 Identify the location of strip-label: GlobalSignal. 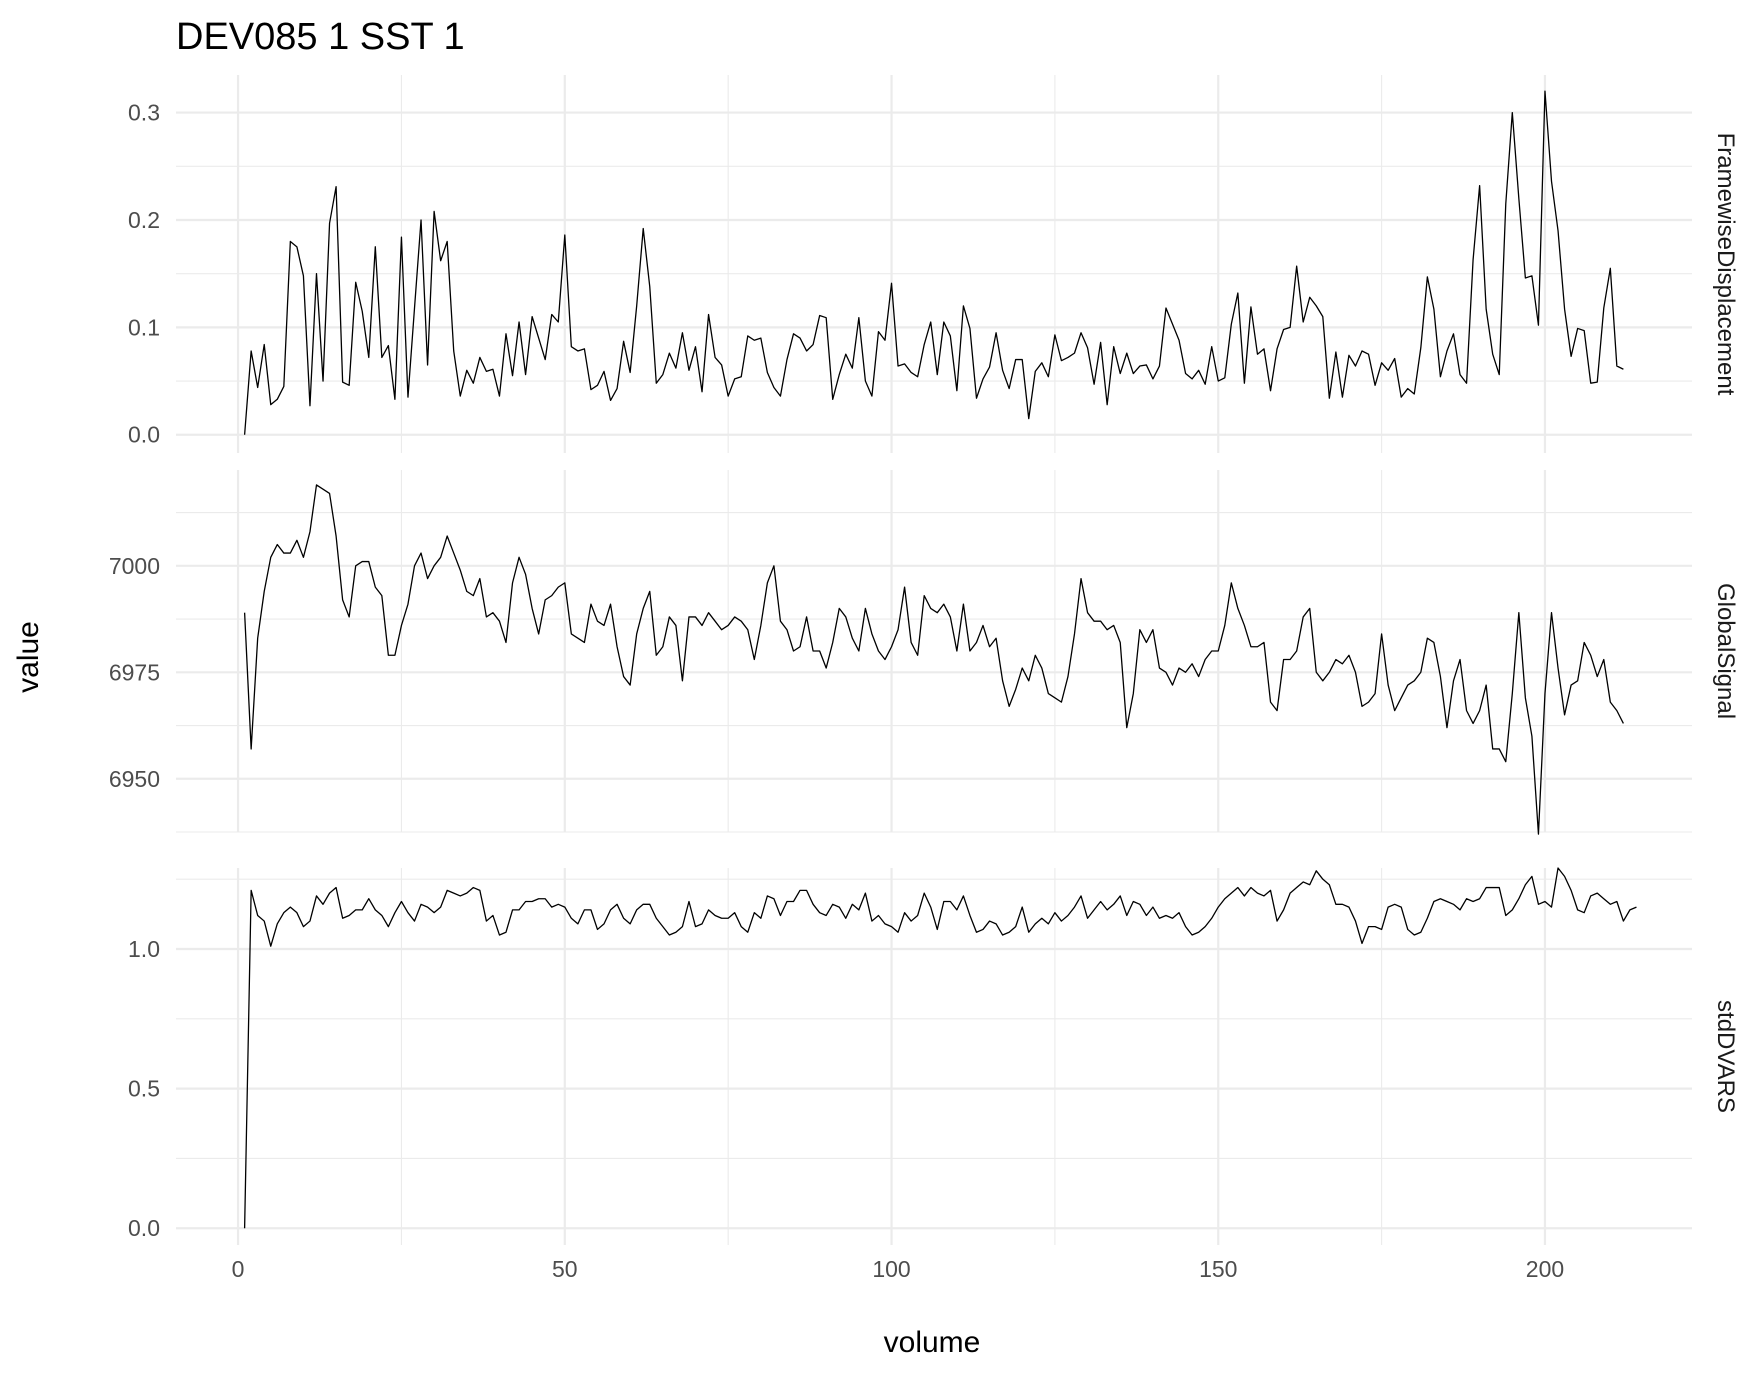
(1725, 651).